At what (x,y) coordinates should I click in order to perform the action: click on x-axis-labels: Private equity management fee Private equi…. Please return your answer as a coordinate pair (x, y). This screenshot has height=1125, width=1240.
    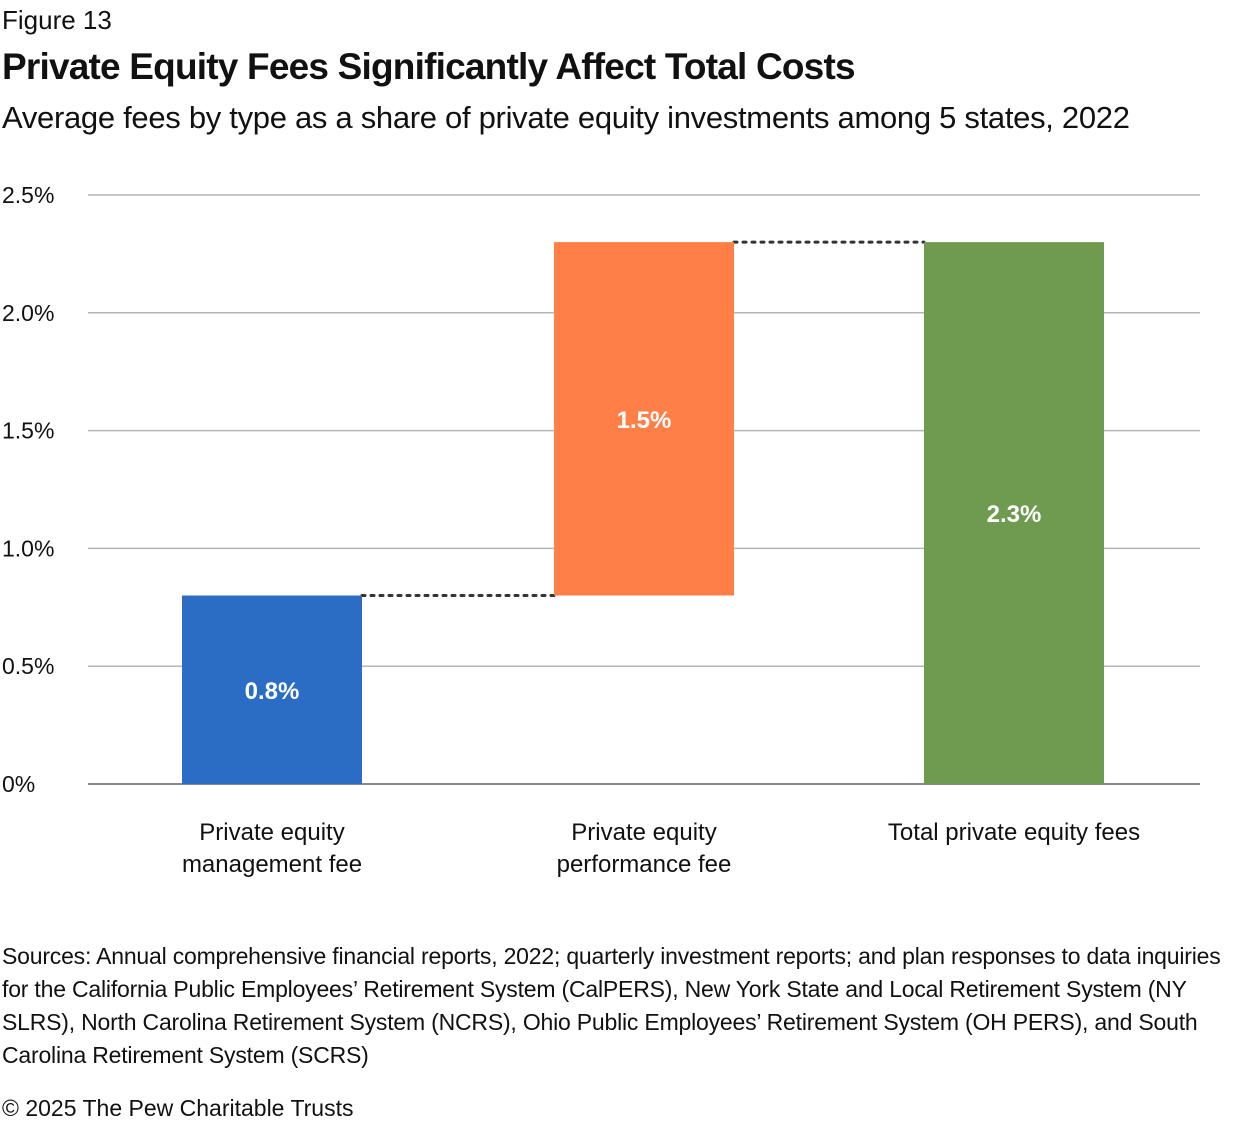
    Looking at the image, I should click on (661, 848).